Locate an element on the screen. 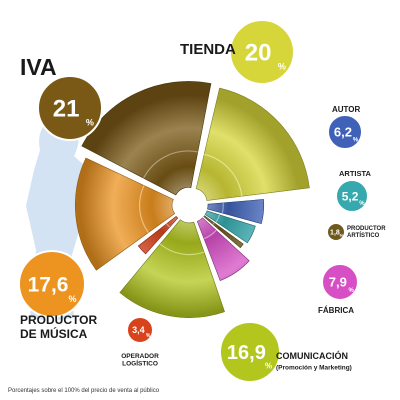  data-label: 3,4 is located at coordinates (138, 330).